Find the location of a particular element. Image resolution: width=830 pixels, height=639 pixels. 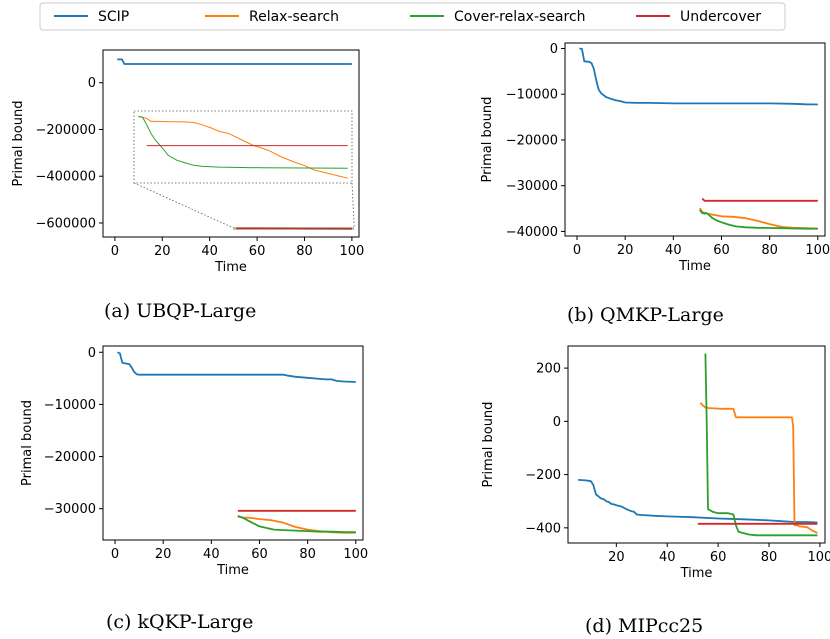

legend-entry-cover-relax-search: Cover-relax-search is located at coordinates (498, 17).